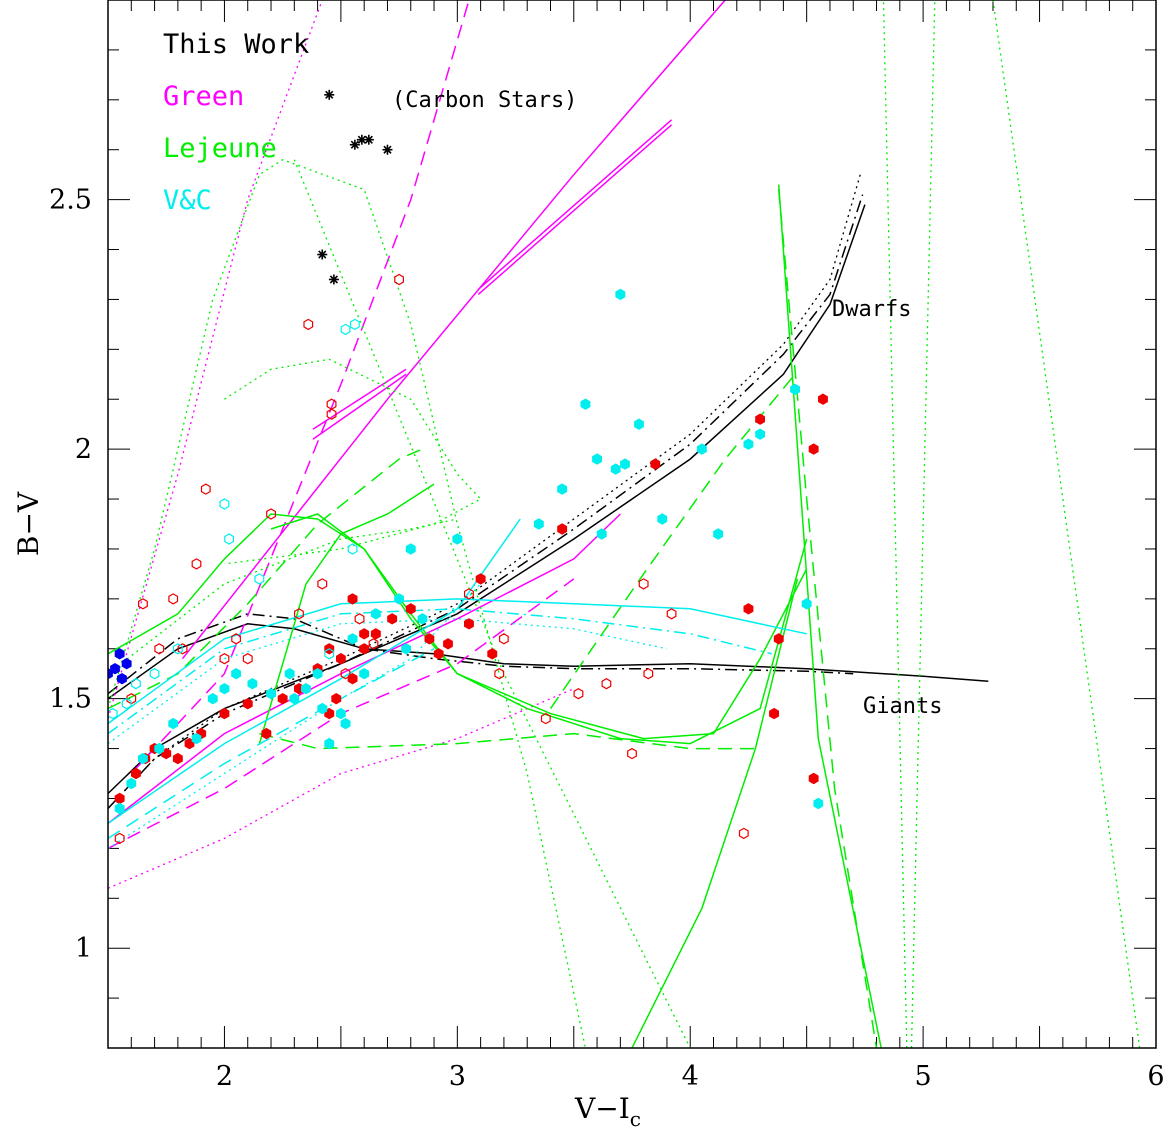  What do you see at coordinates (203, 96) in the screenshot?
I see `legend-entry-green: Green` at bounding box center [203, 96].